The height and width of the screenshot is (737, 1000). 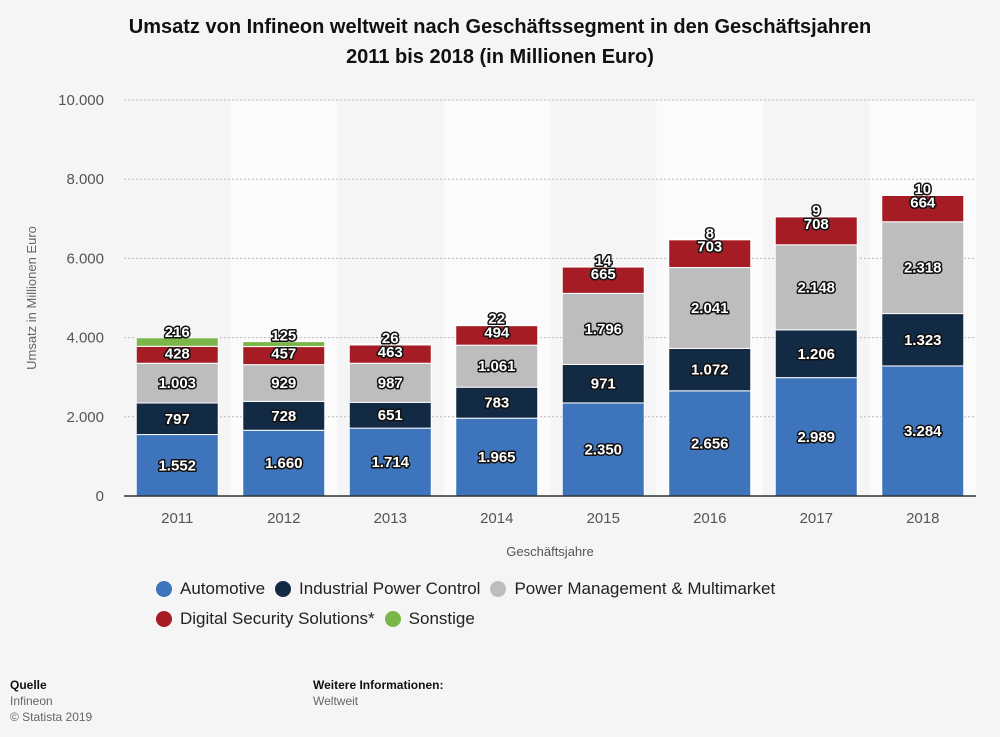 I want to click on x-tick-label: 2013, so click(x=390, y=518).